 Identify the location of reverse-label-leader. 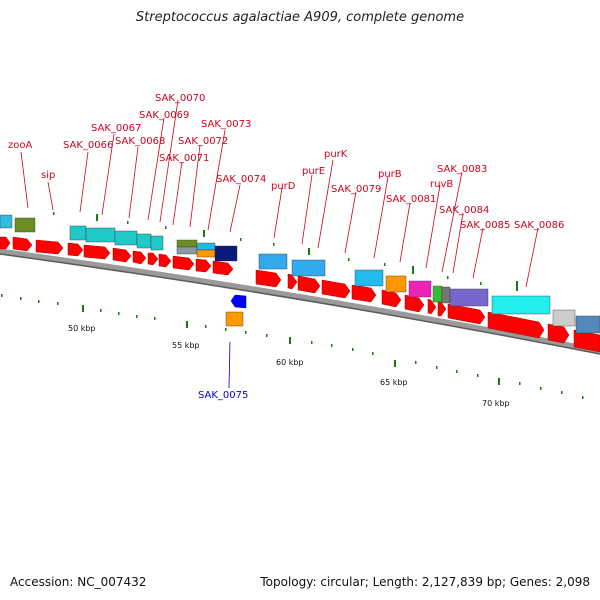
(229, 365).